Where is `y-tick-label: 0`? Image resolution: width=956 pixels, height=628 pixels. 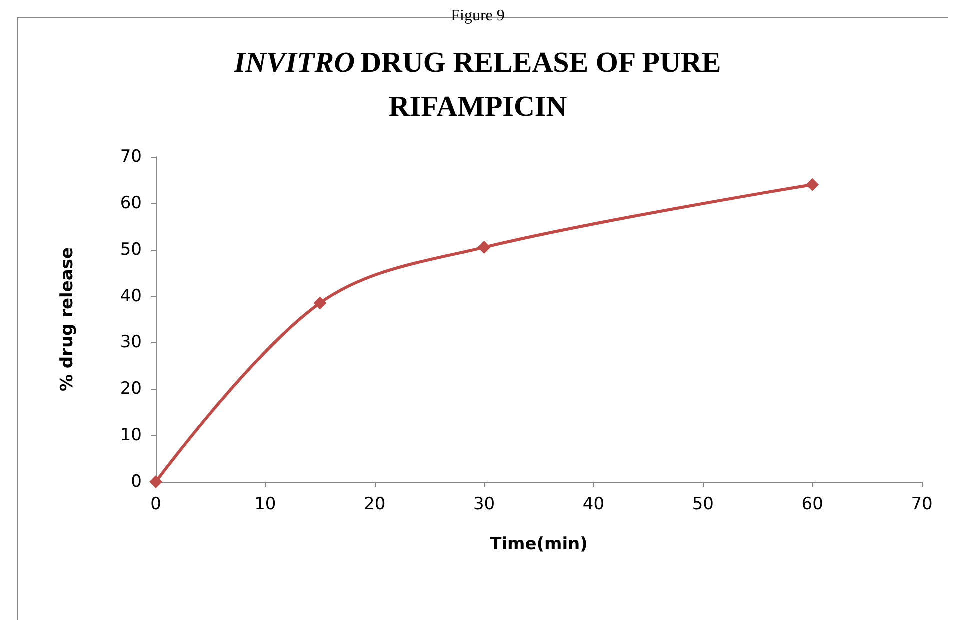
y-tick-label: 0 is located at coordinates (136, 482).